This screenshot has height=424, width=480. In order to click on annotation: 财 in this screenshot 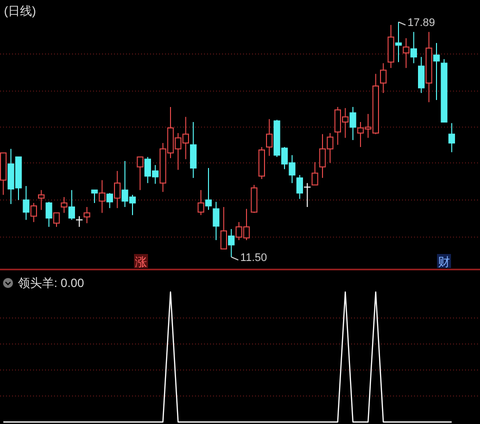, I will do `click(444, 262)`.